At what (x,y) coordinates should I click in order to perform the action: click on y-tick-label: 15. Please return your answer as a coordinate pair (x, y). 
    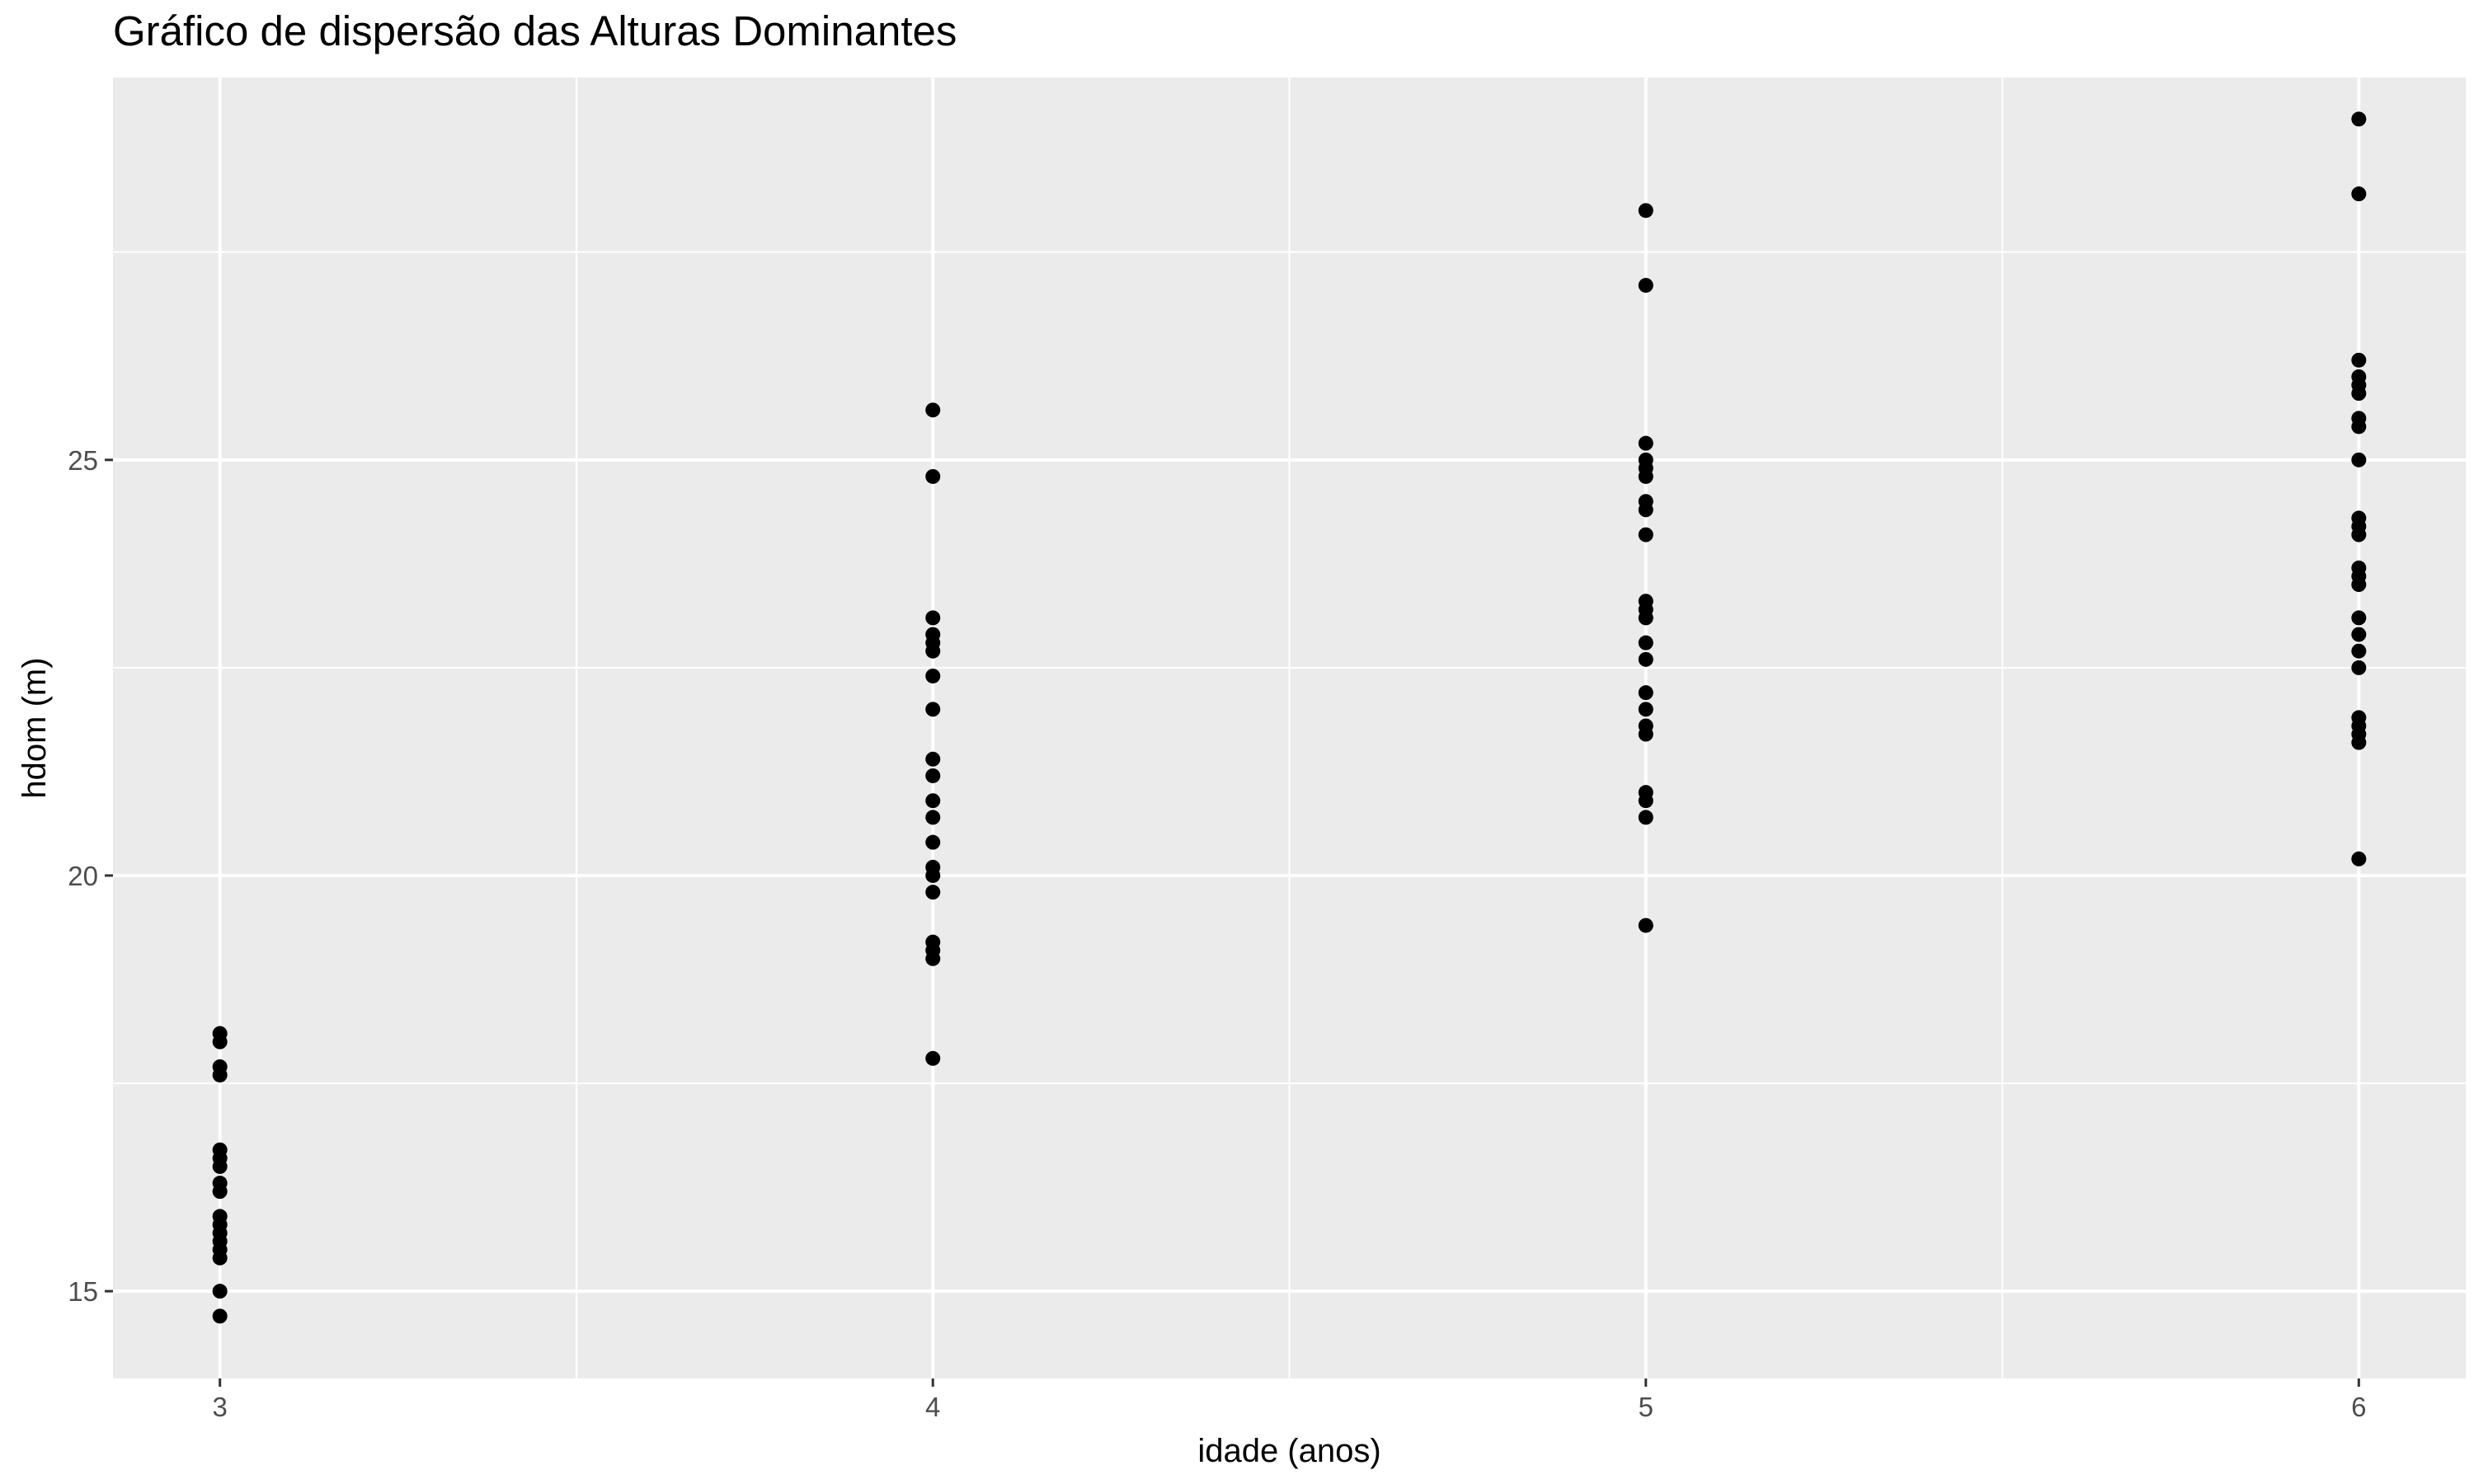
    Looking at the image, I should click on (83, 1291).